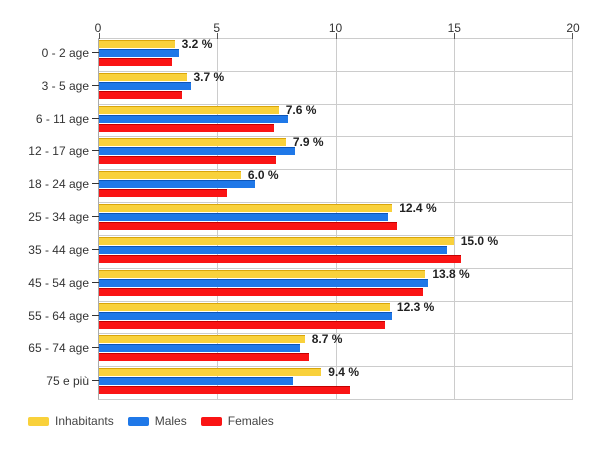 The width and height of the screenshot is (600, 450). I want to click on category-label: 25 - 34 age, so click(58, 217).